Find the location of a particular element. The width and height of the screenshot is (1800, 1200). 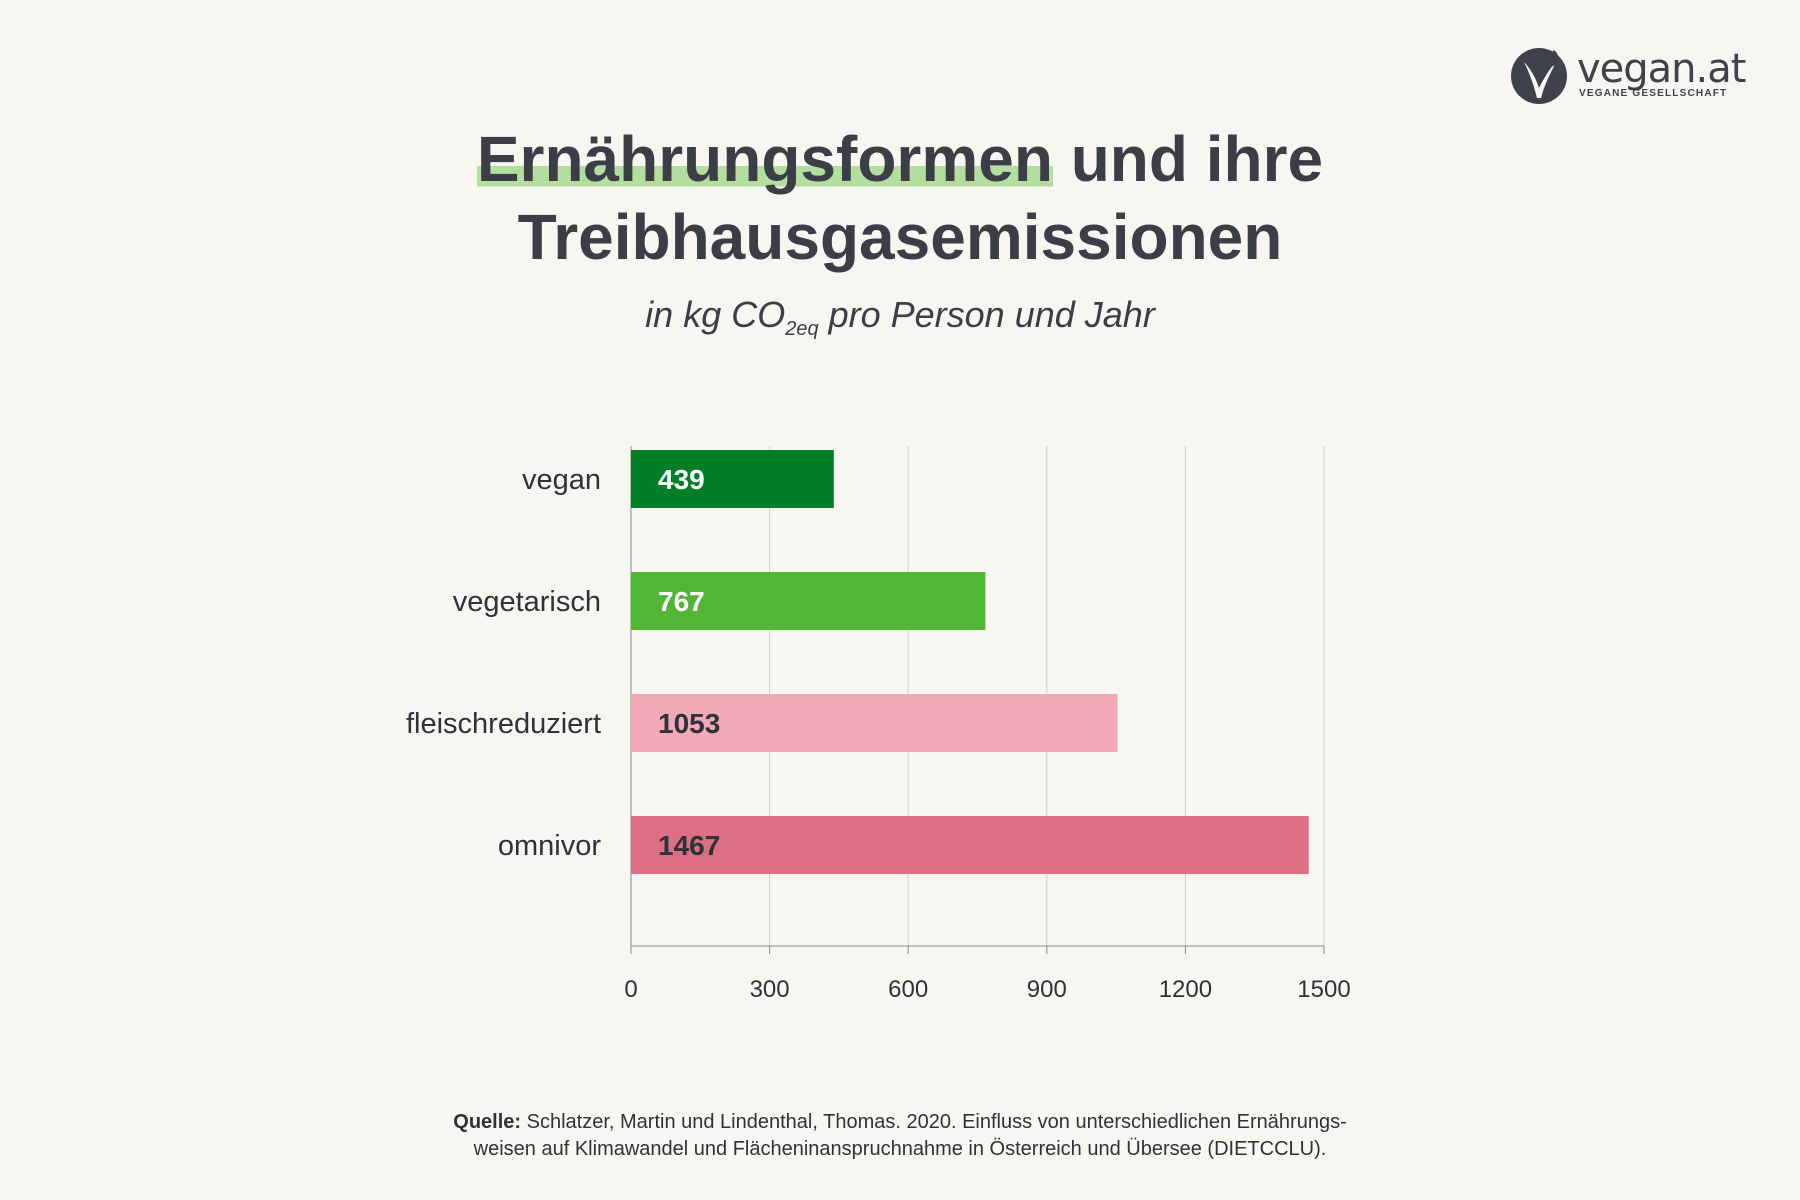

chart-subtitle: in kg CO2eq pro Person und Jahr is located at coordinates (900, 317).